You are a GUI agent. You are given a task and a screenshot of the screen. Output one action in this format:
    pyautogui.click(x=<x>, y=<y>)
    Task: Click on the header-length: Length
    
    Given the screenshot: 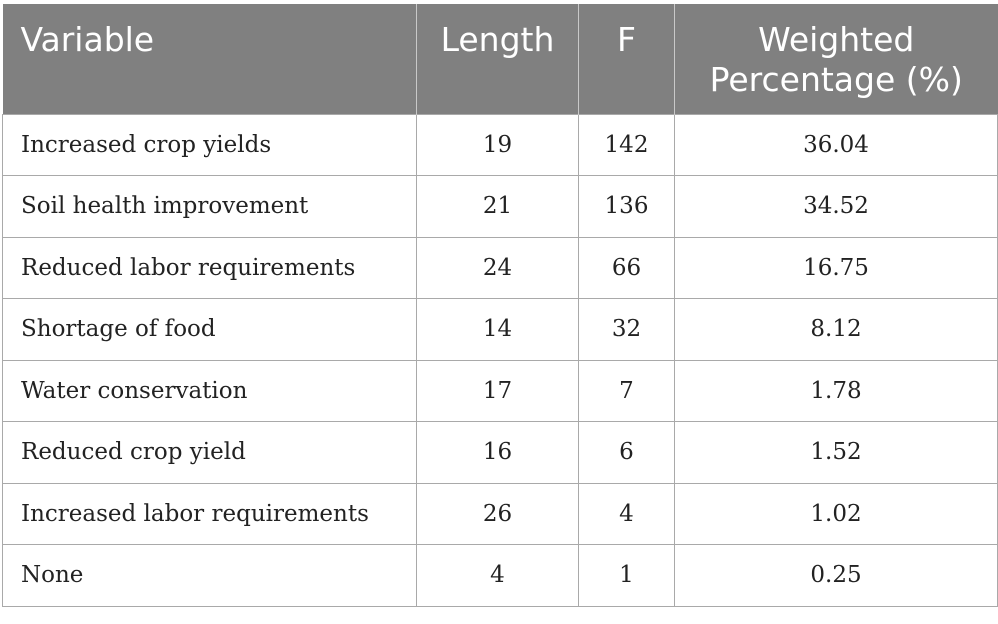 What is the action you would take?
    pyautogui.click(x=497, y=59)
    